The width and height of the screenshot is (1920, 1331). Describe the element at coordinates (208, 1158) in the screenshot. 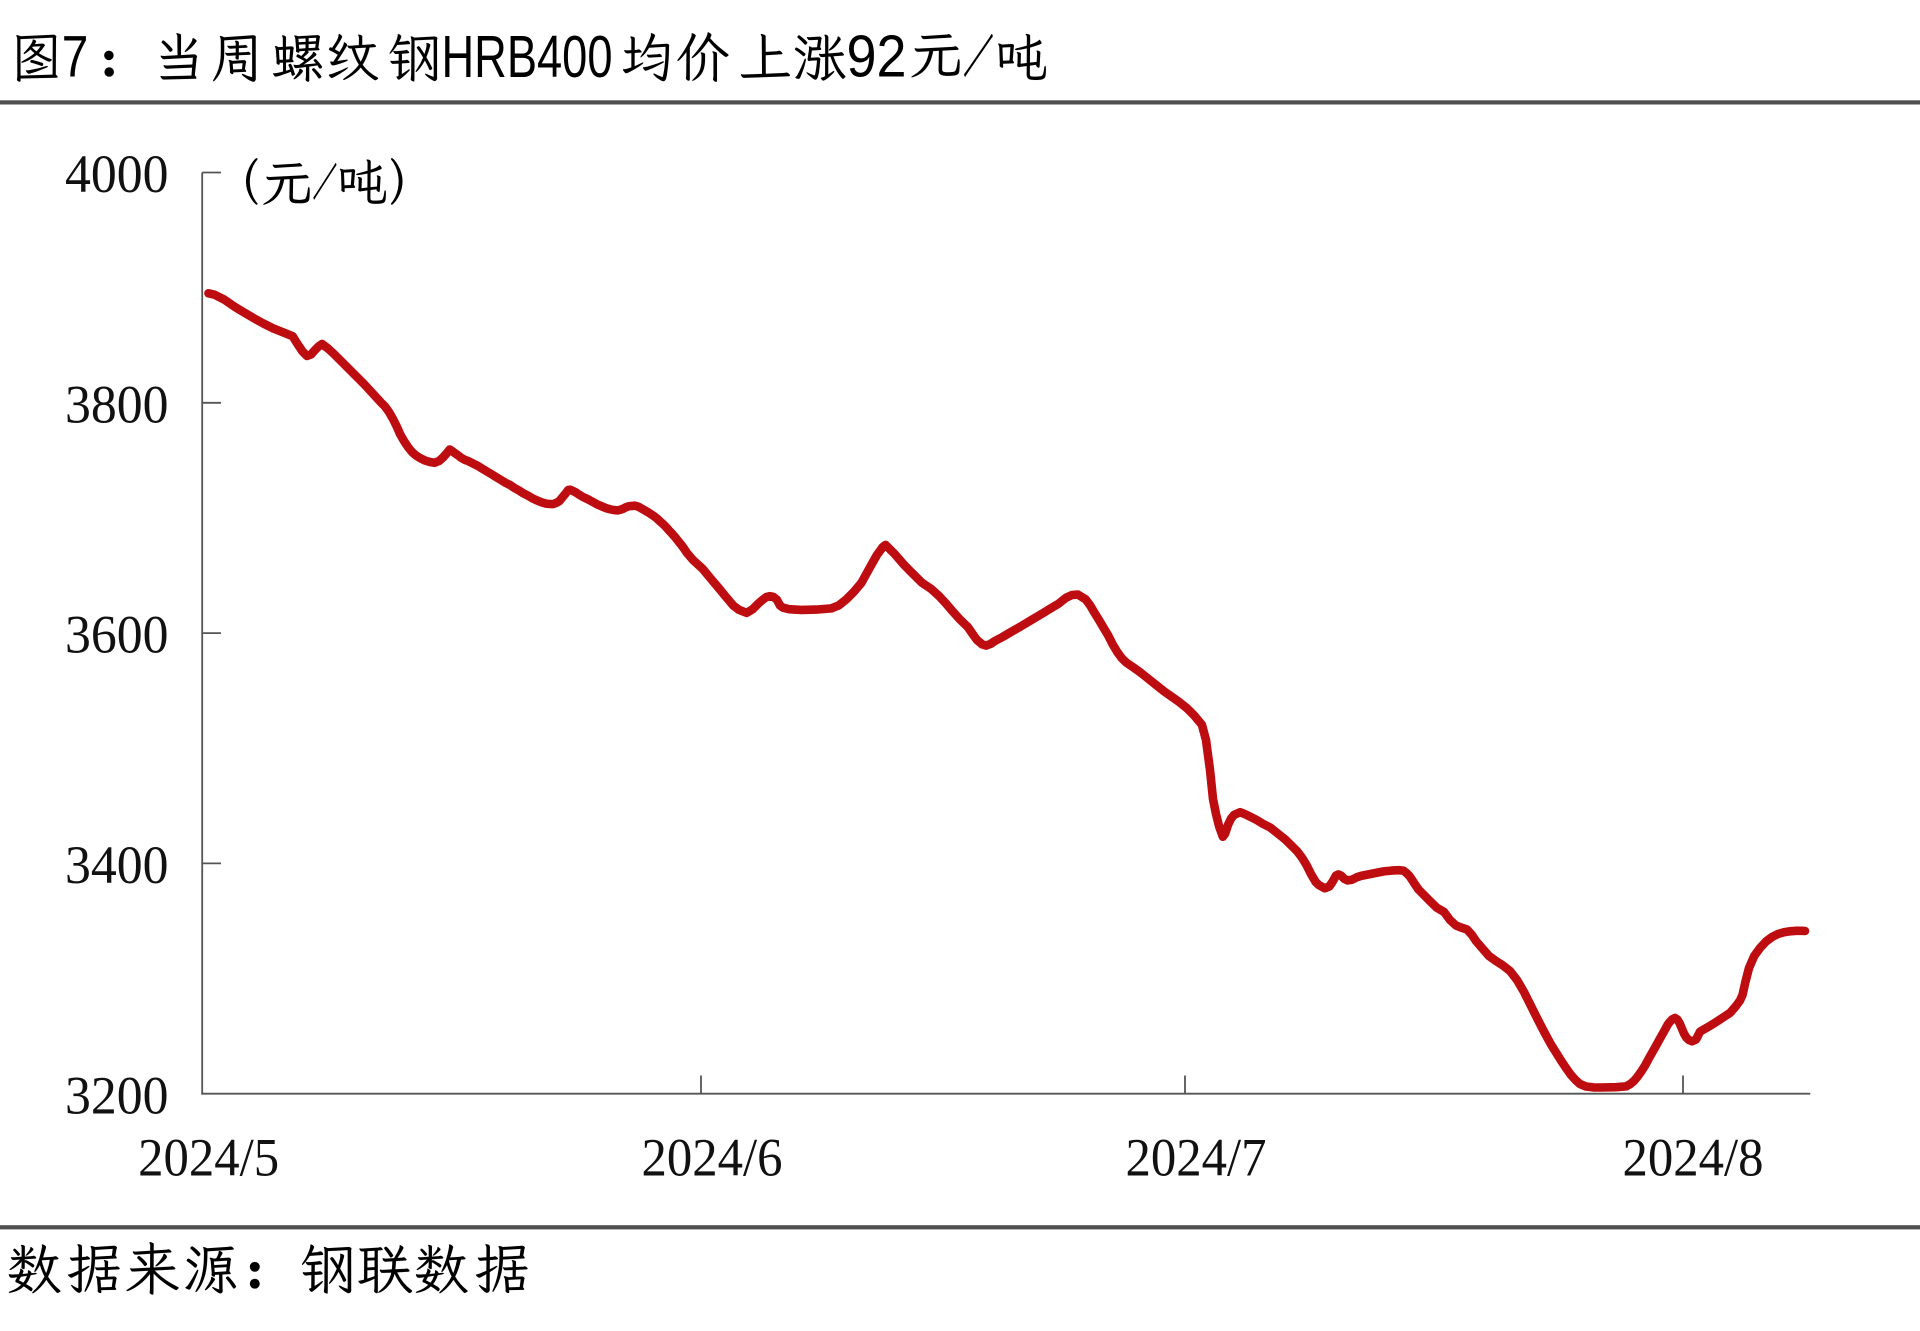

I see `svg-text: 2024/5` at that location.